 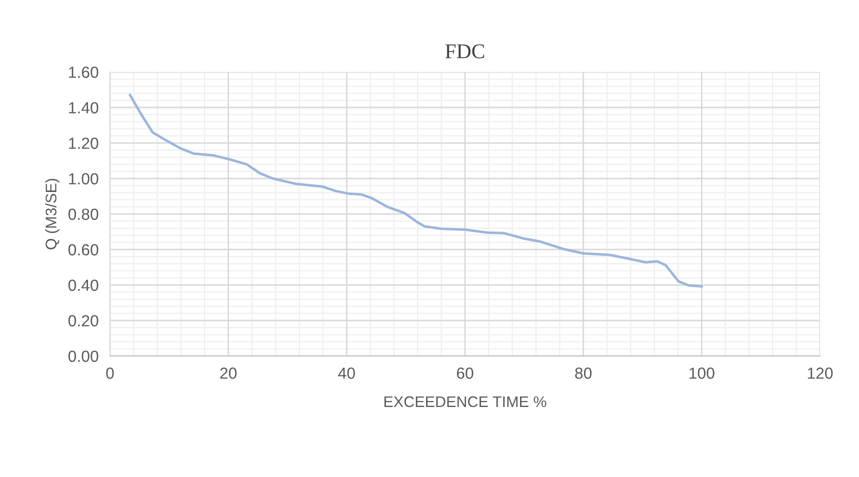 What do you see at coordinates (83, 214) in the screenshot?
I see `y-tick-label: 0.80` at bounding box center [83, 214].